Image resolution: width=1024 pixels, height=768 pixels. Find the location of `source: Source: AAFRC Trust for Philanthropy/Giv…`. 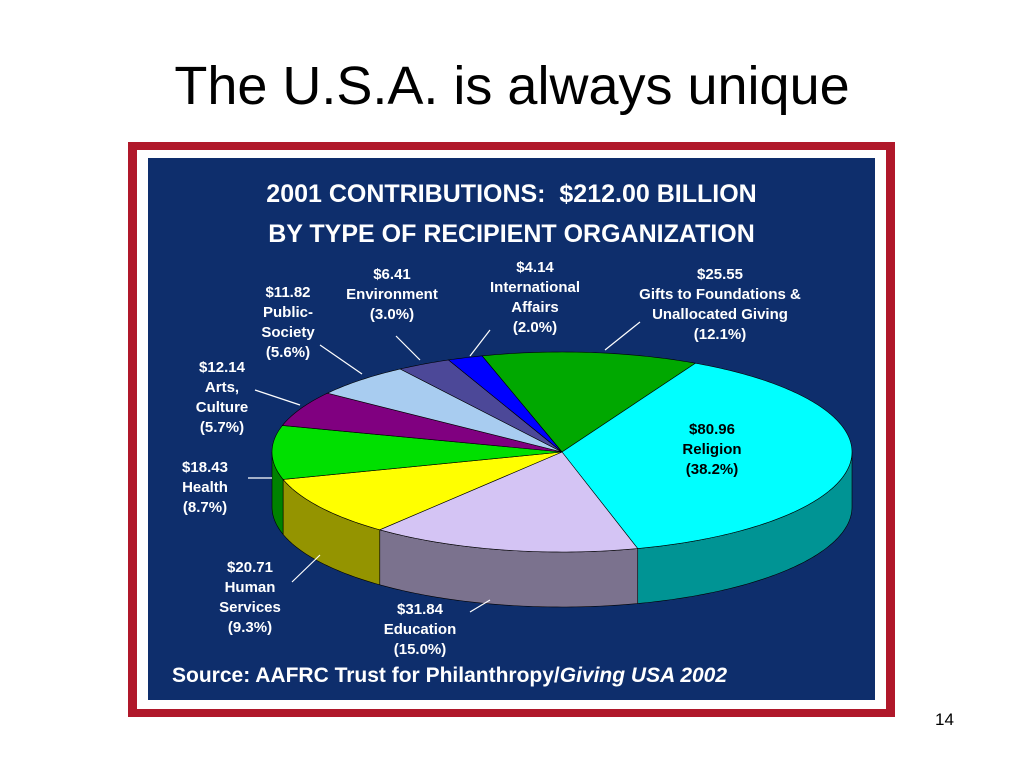

source: Source: AAFRC Trust for Philanthropy/Giv… is located at coordinates (449, 676).